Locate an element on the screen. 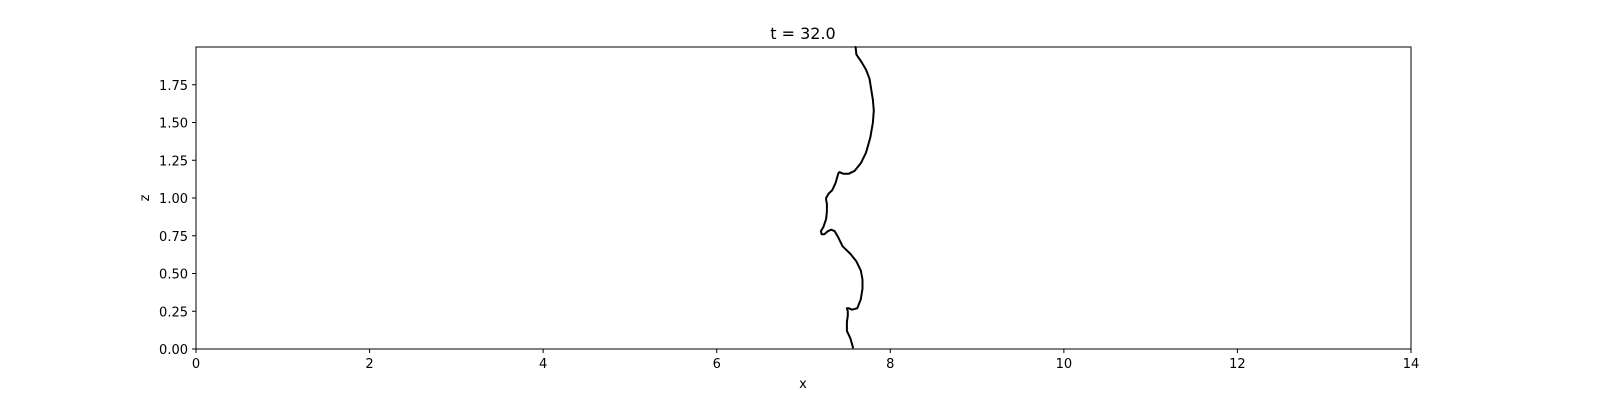 Image resolution: width=1600 pixels, height=400 pixels. y-tick-label: 1.50 is located at coordinates (173, 124).